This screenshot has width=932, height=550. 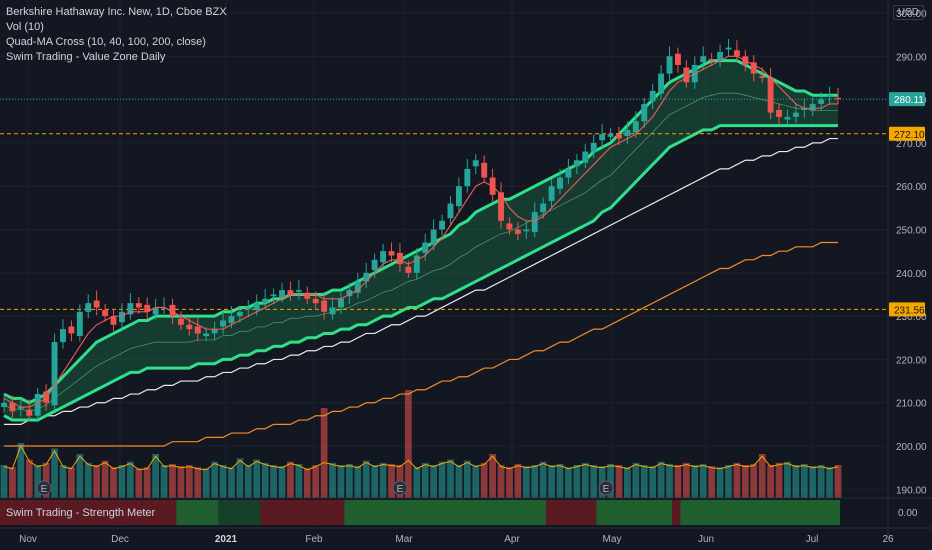 I want to click on upper-level-tag-bg, so click(x=907, y=133).